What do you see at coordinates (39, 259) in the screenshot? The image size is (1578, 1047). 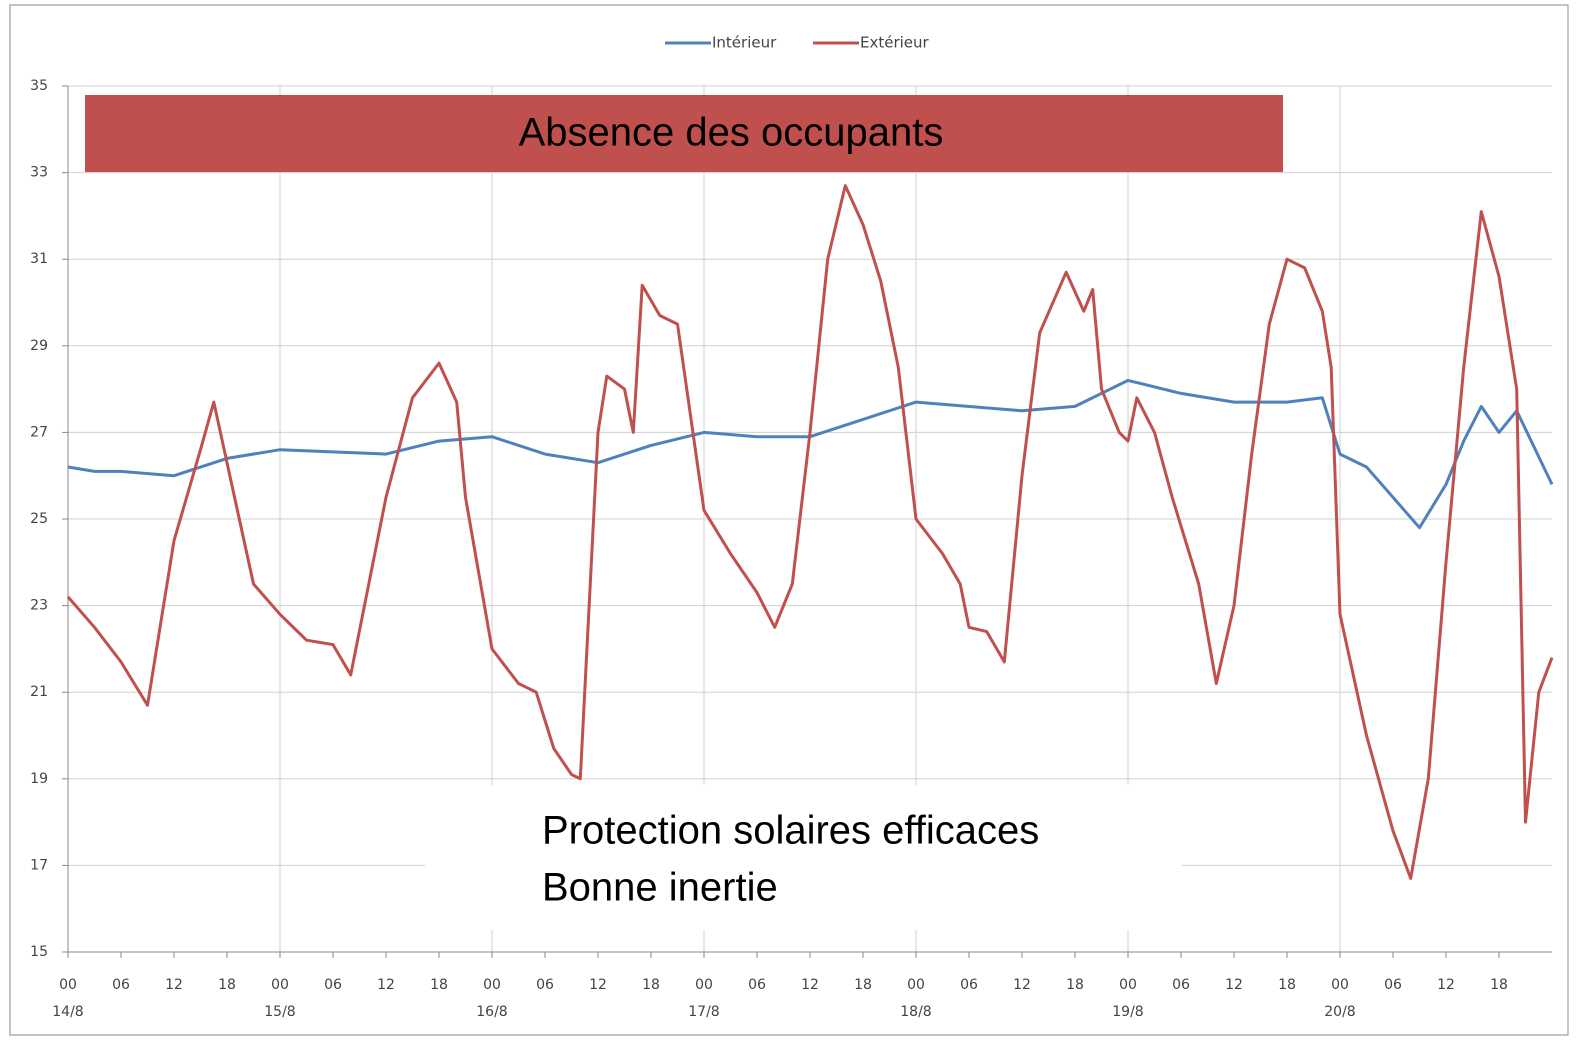 I see `y-tick-label: 31` at bounding box center [39, 259].